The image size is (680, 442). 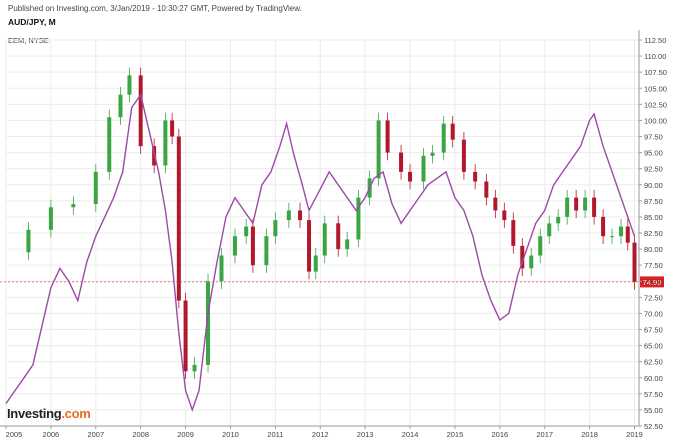 I want to click on x-tick-label: 2005, so click(x=14, y=434).